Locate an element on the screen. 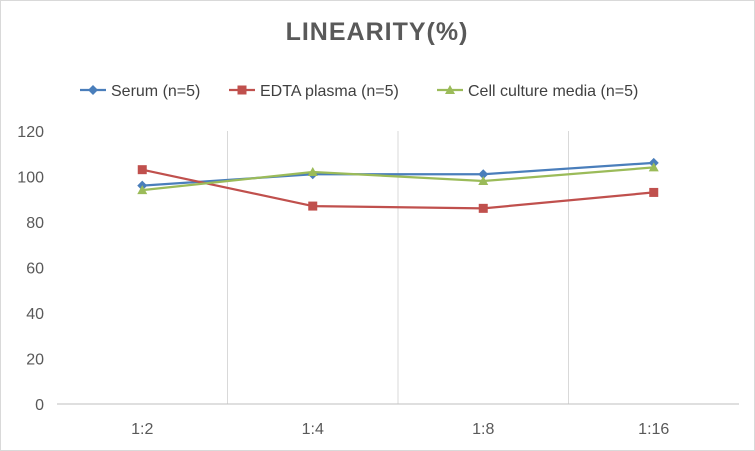 The width and height of the screenshot is (755, 451). series-line-edta-plasma is located at coordinates (398, 189).